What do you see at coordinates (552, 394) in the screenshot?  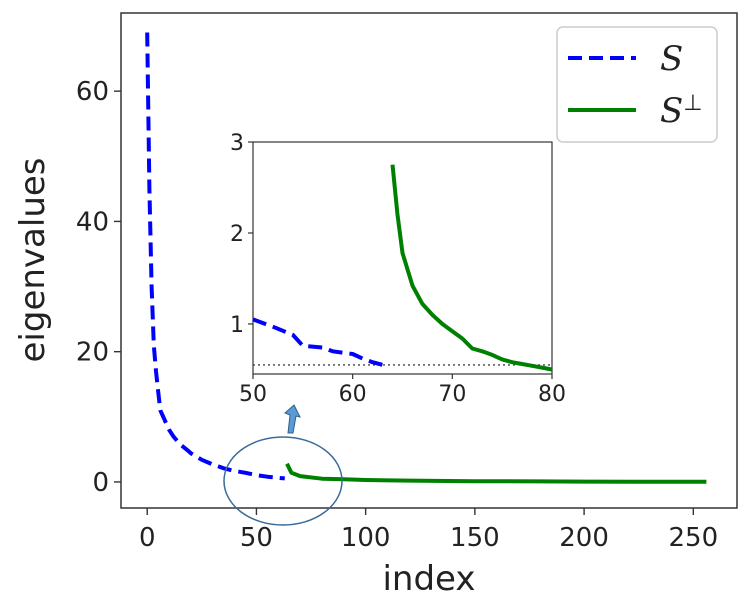 I see `inset-x-tick-label: 80` at bounding box center [552, 394].